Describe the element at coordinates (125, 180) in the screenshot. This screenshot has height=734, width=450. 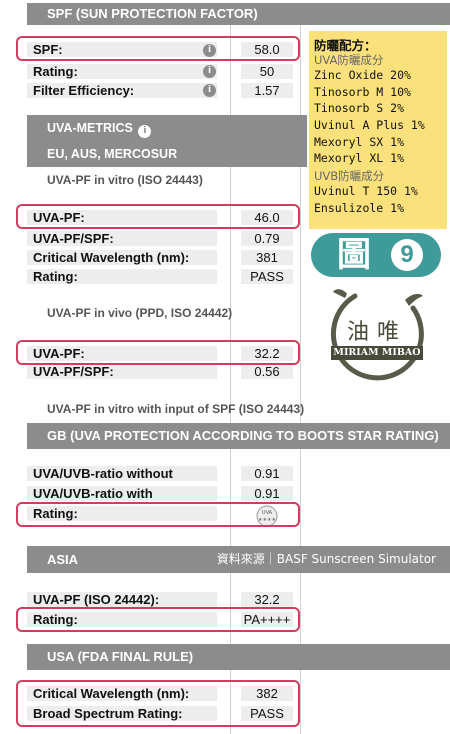
I see `uva-vitro-title: UVA-PF in vitro (ISO 24443)` at that location.